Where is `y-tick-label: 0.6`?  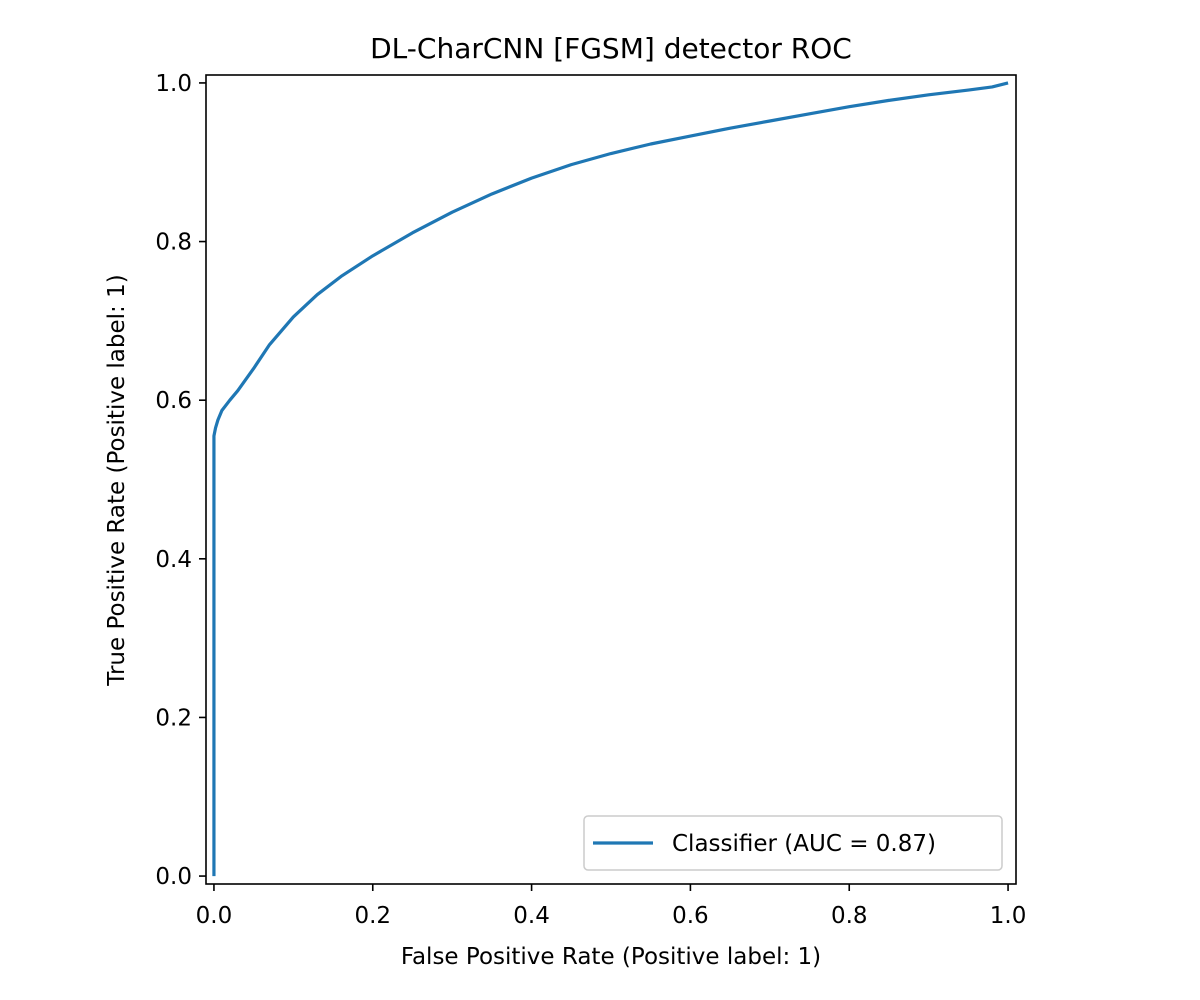
y-tick-label: 0.6 is located at coordinates (173, 401).